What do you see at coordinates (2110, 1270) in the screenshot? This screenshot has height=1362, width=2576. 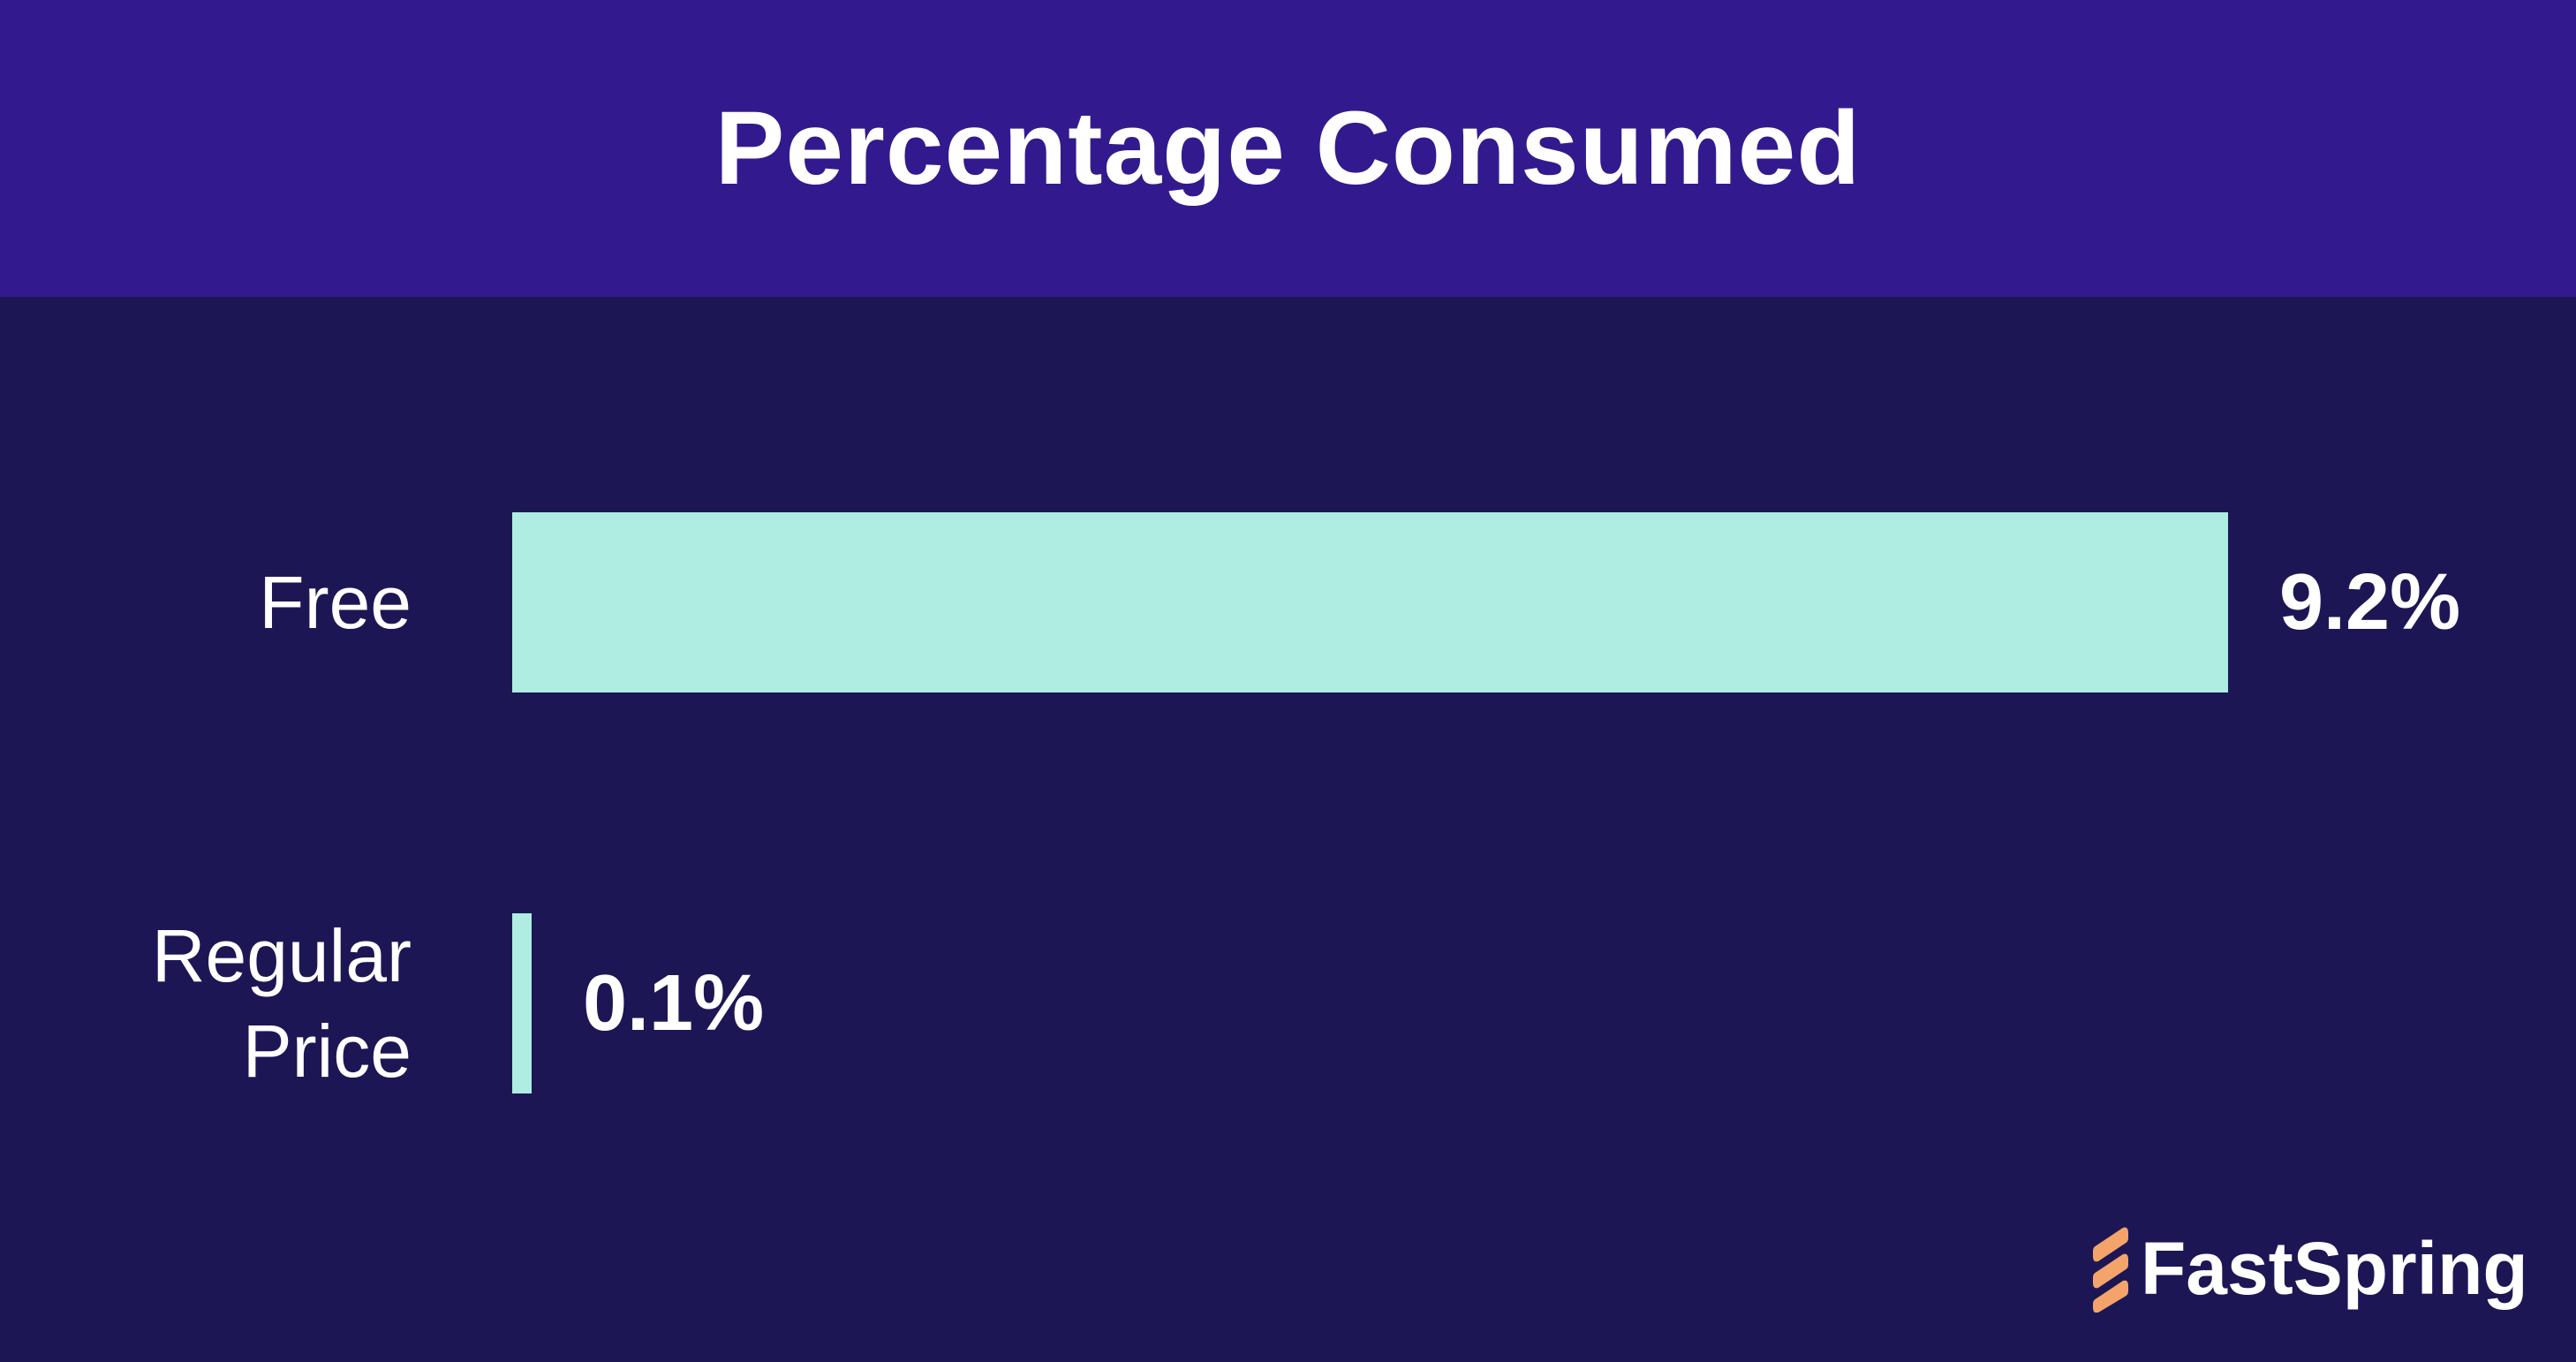 I see `fastspring-logo-icon` at bounding box center [2110, 1270].